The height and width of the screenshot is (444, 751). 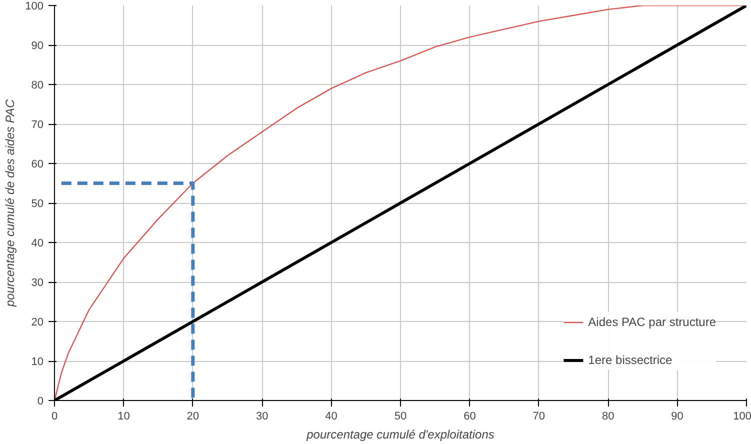 I want to click on legend-label: Aides PAC par structure, so click(x=652, y=322).